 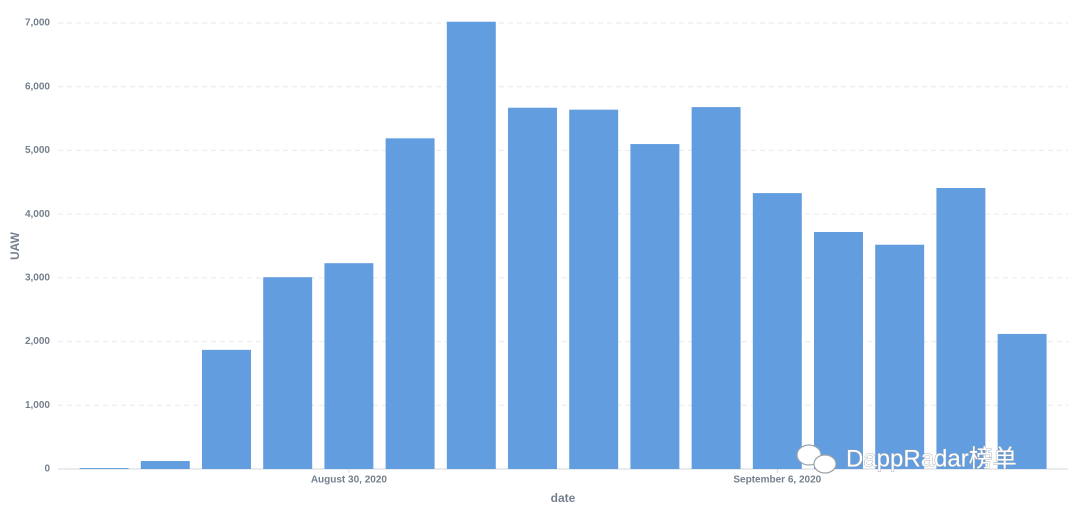 What do you see at coordinates (777, 480) in the screenshot?
I see `x-tick-label: September 6, 2020` at bounding box center [777, 480].